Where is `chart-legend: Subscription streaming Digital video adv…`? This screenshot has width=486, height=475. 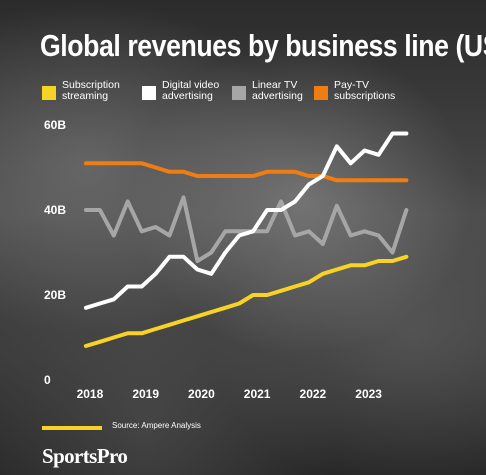 chart-legend: Subscription streaming Digital video adv… is located at coordinates (252, 95).